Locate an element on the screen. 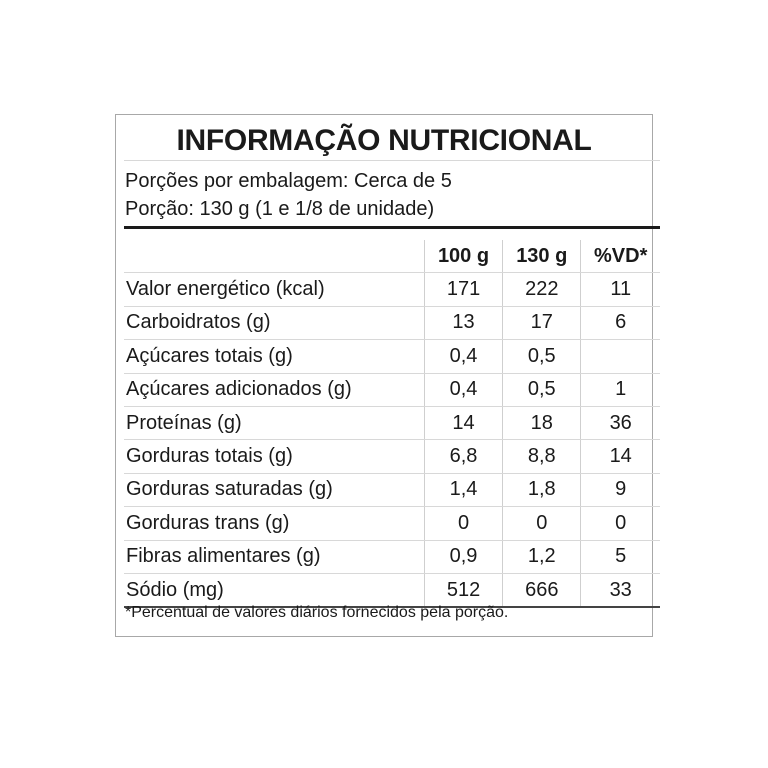 The image size is (768, 768). nutrient-label: Sódio (mg) is located at coordinates (274, 591).